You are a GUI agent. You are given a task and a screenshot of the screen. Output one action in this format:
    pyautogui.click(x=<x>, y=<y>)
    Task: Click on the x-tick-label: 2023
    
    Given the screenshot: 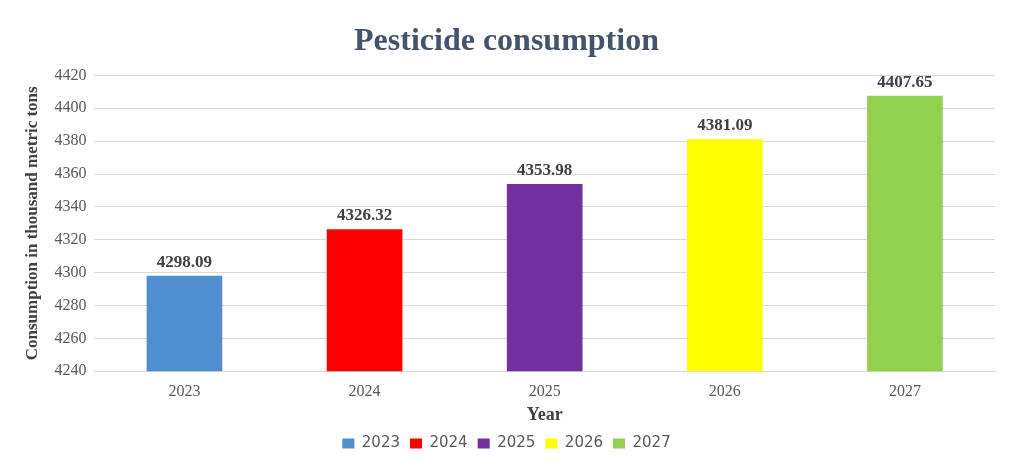 What is the action you would take?
    pyautogui.click(x=184, y=390)
    